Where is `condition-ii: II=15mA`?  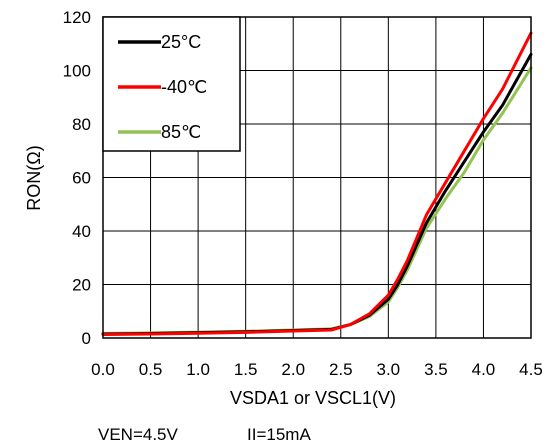 condition-ii: II=15mA is located at coordinates (279, 434).